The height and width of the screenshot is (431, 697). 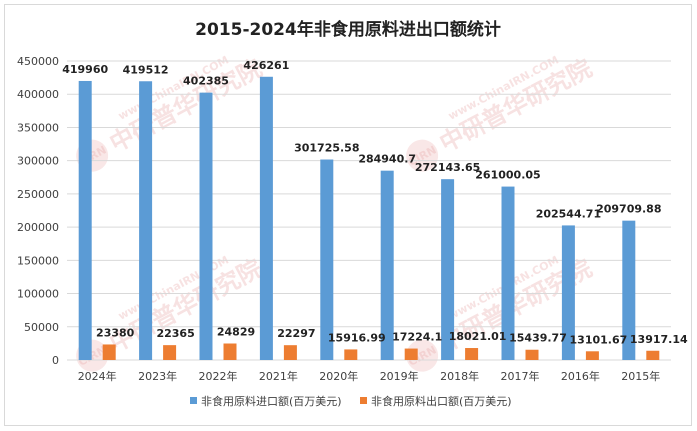 What do you see at coordinates (38, 61) in the screenshot?
I see `y-tick-label: 450000` at bounding box center [38, 61].